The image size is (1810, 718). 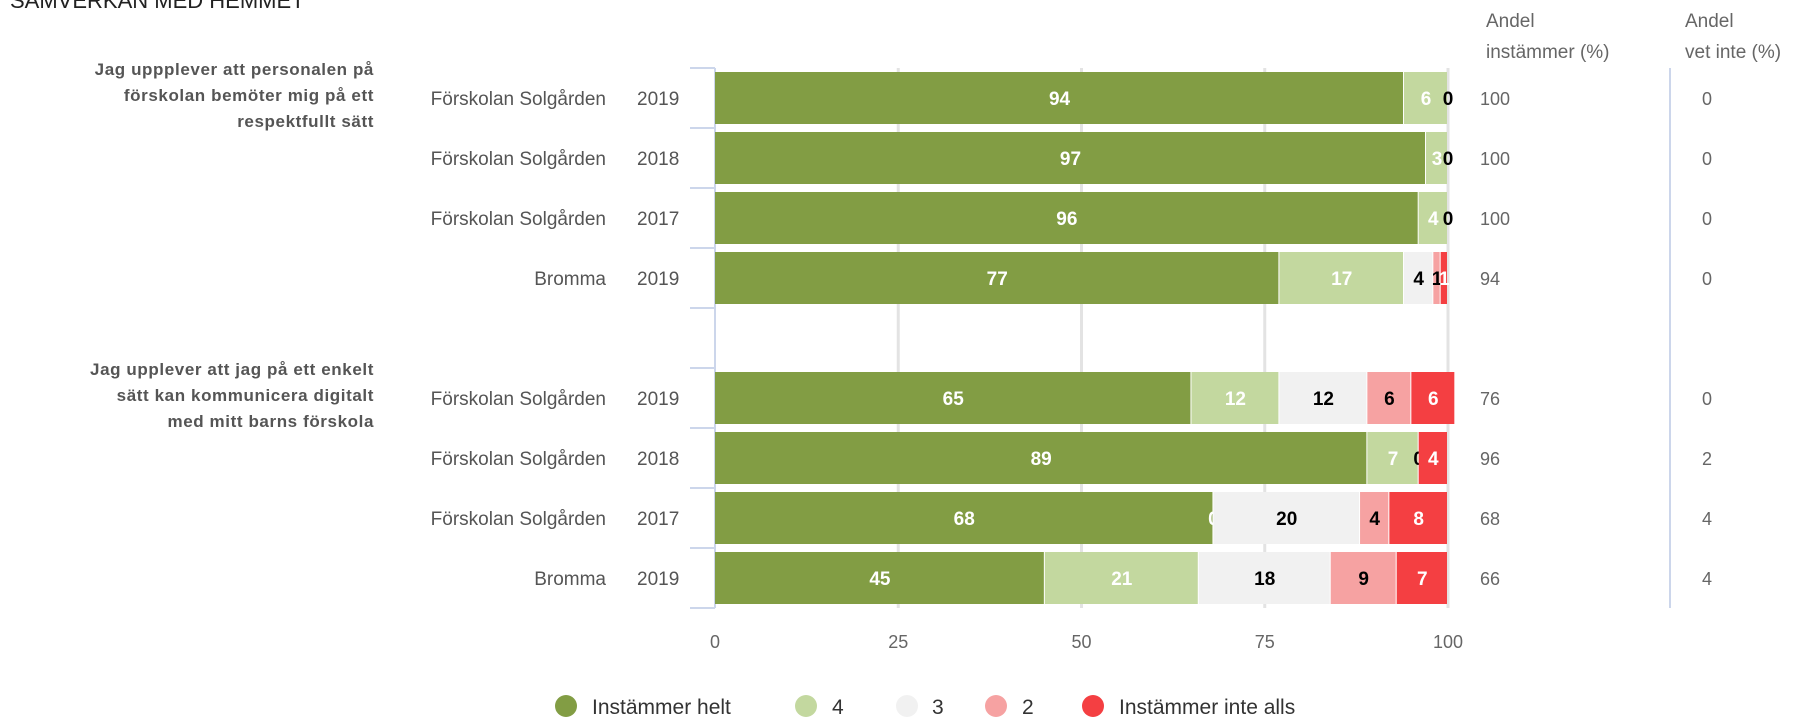 I want to click on dont-know-value: 4, so click(x=1707, y=579).